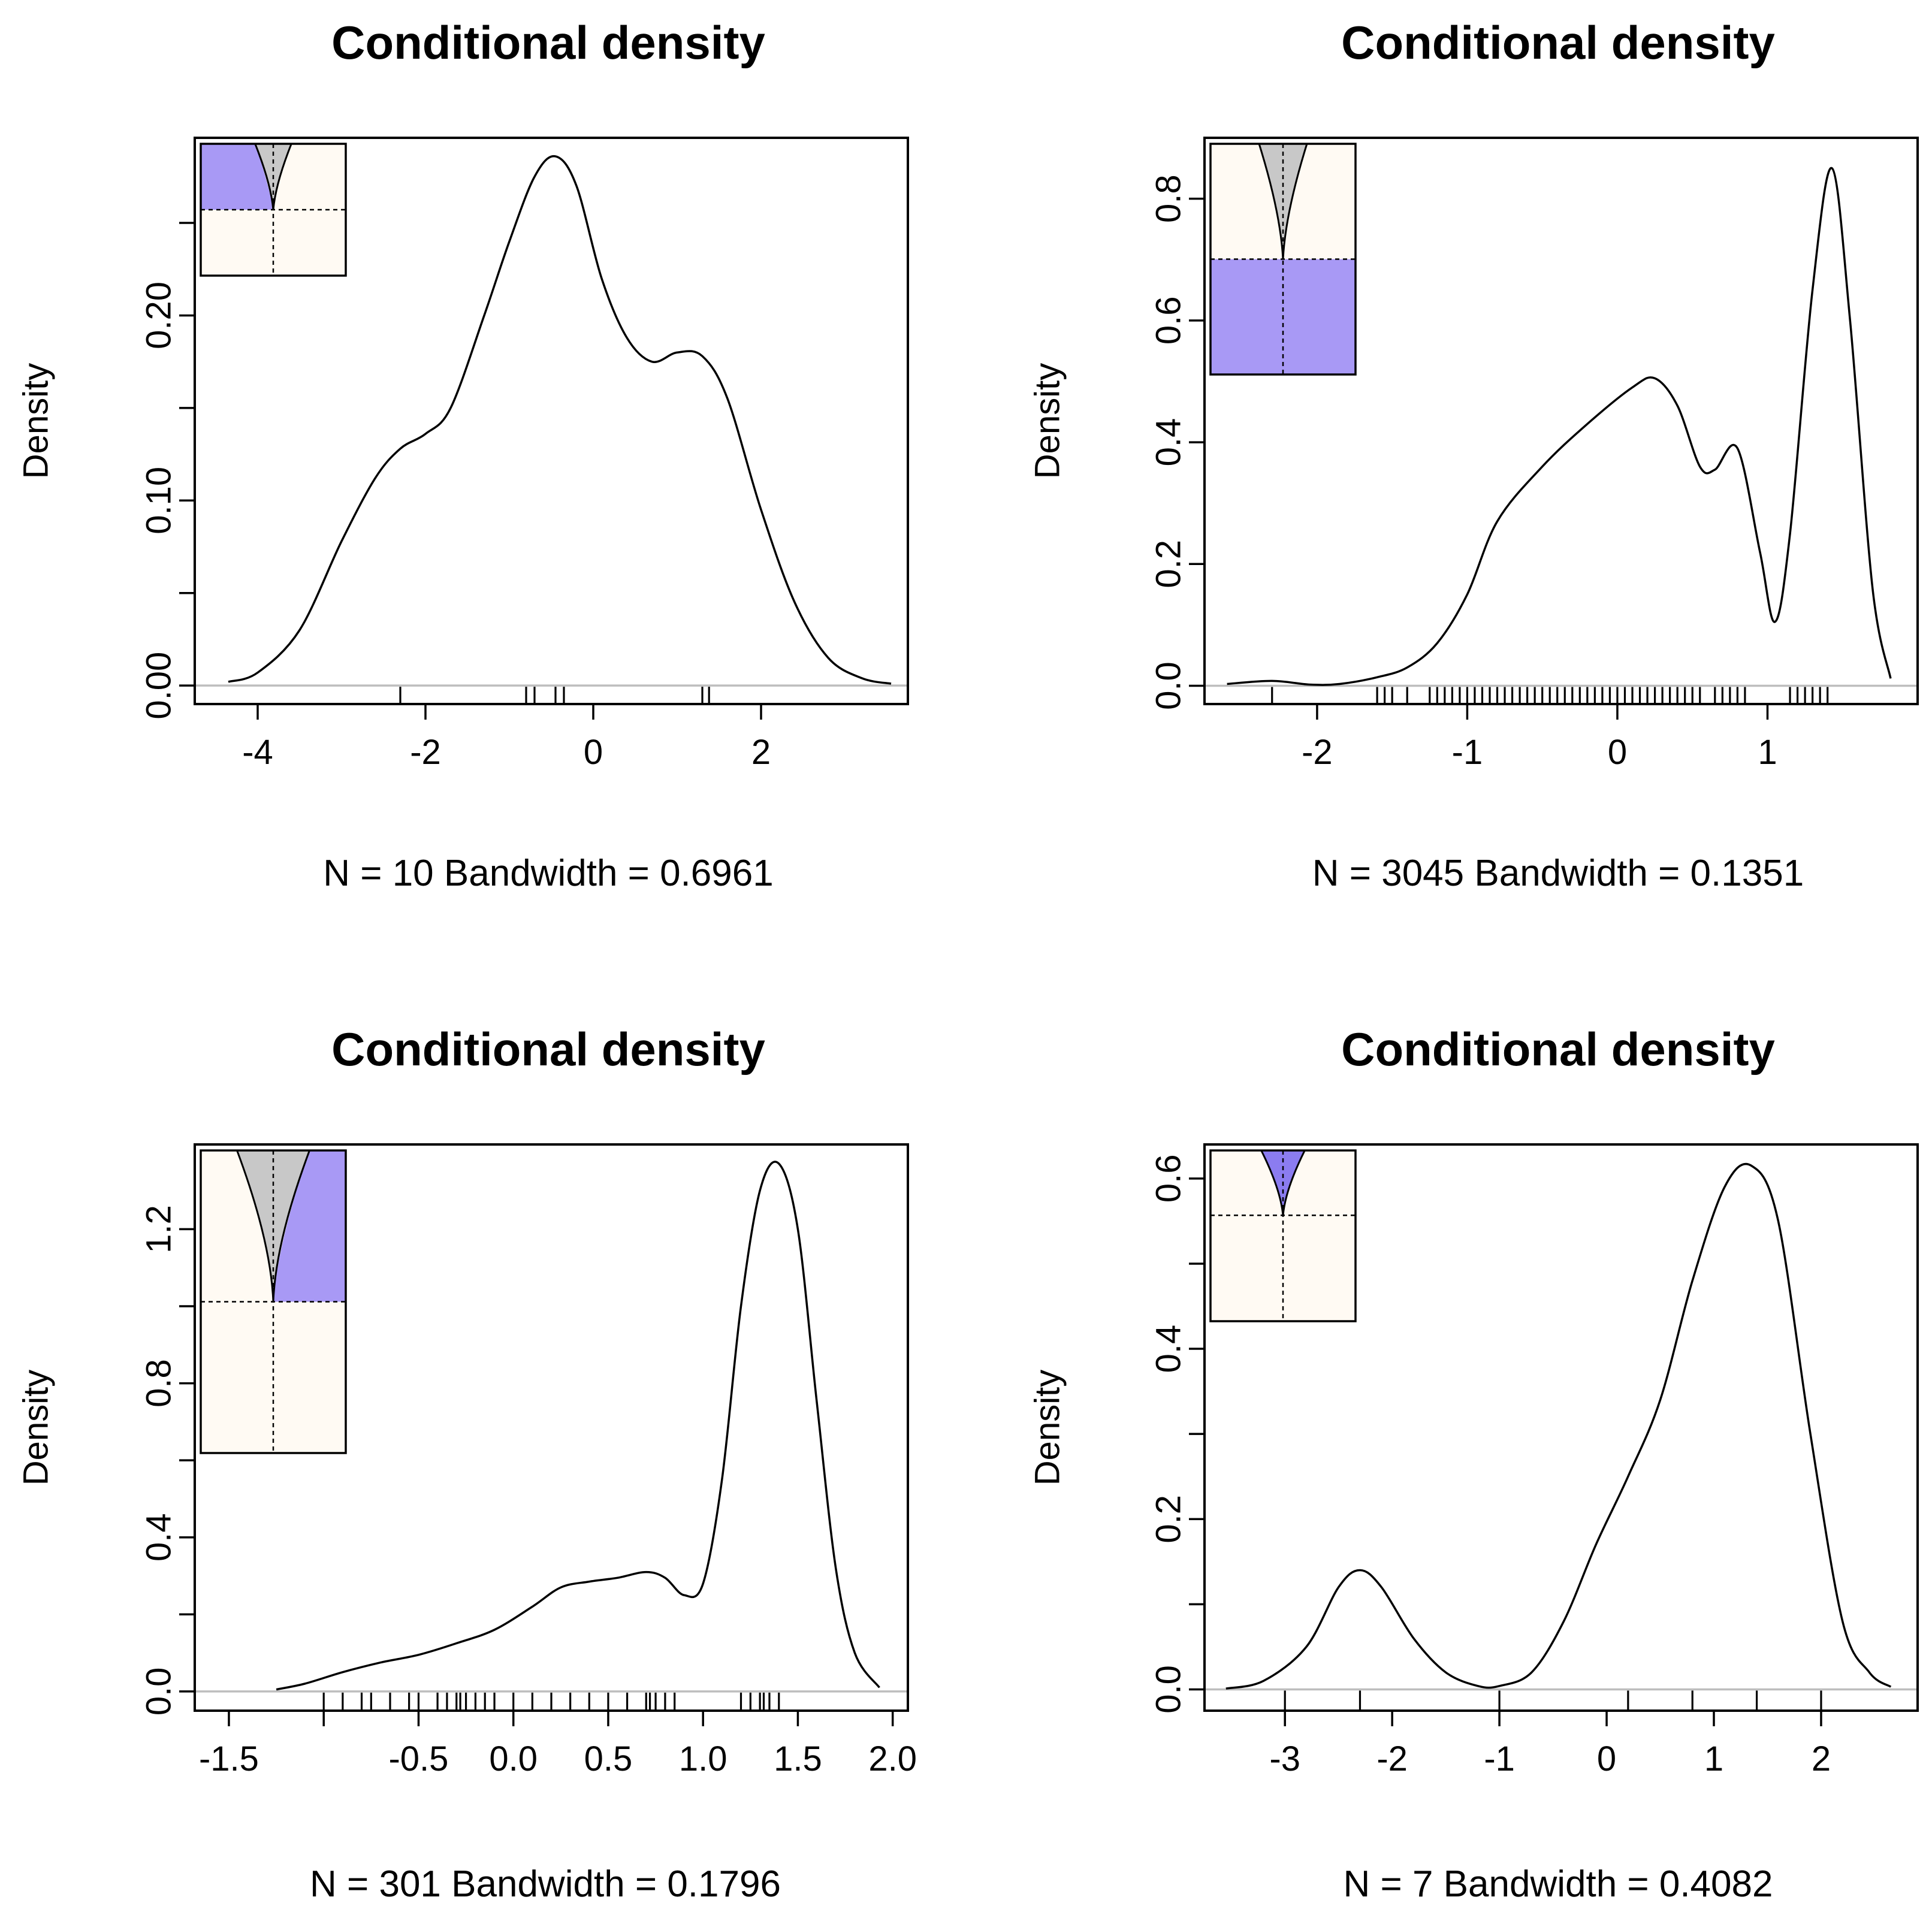  What do you see at coordinates (425, 752) in the screenshot?
I see `panel-1-x-tick-label: -2` at bounding box center [425, 752].